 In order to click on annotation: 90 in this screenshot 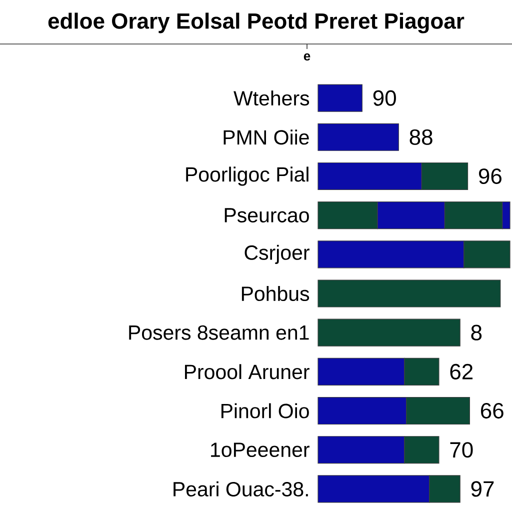, I will do `click(384, 98)`.